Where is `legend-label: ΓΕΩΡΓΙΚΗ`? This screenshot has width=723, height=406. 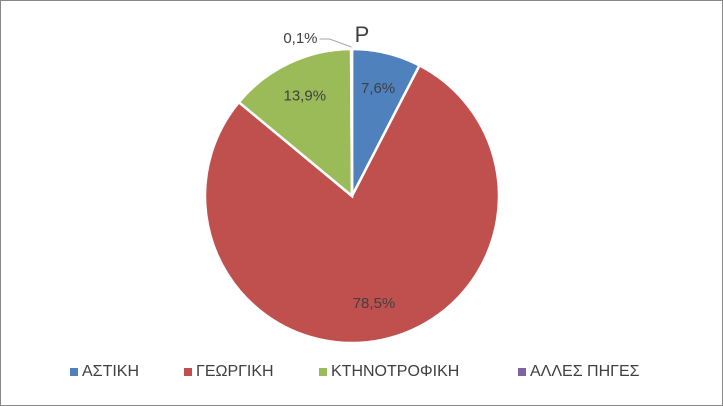 legend-label: ΓΕΩΡΓΙΚΗ is located at coordinates (235, 371).